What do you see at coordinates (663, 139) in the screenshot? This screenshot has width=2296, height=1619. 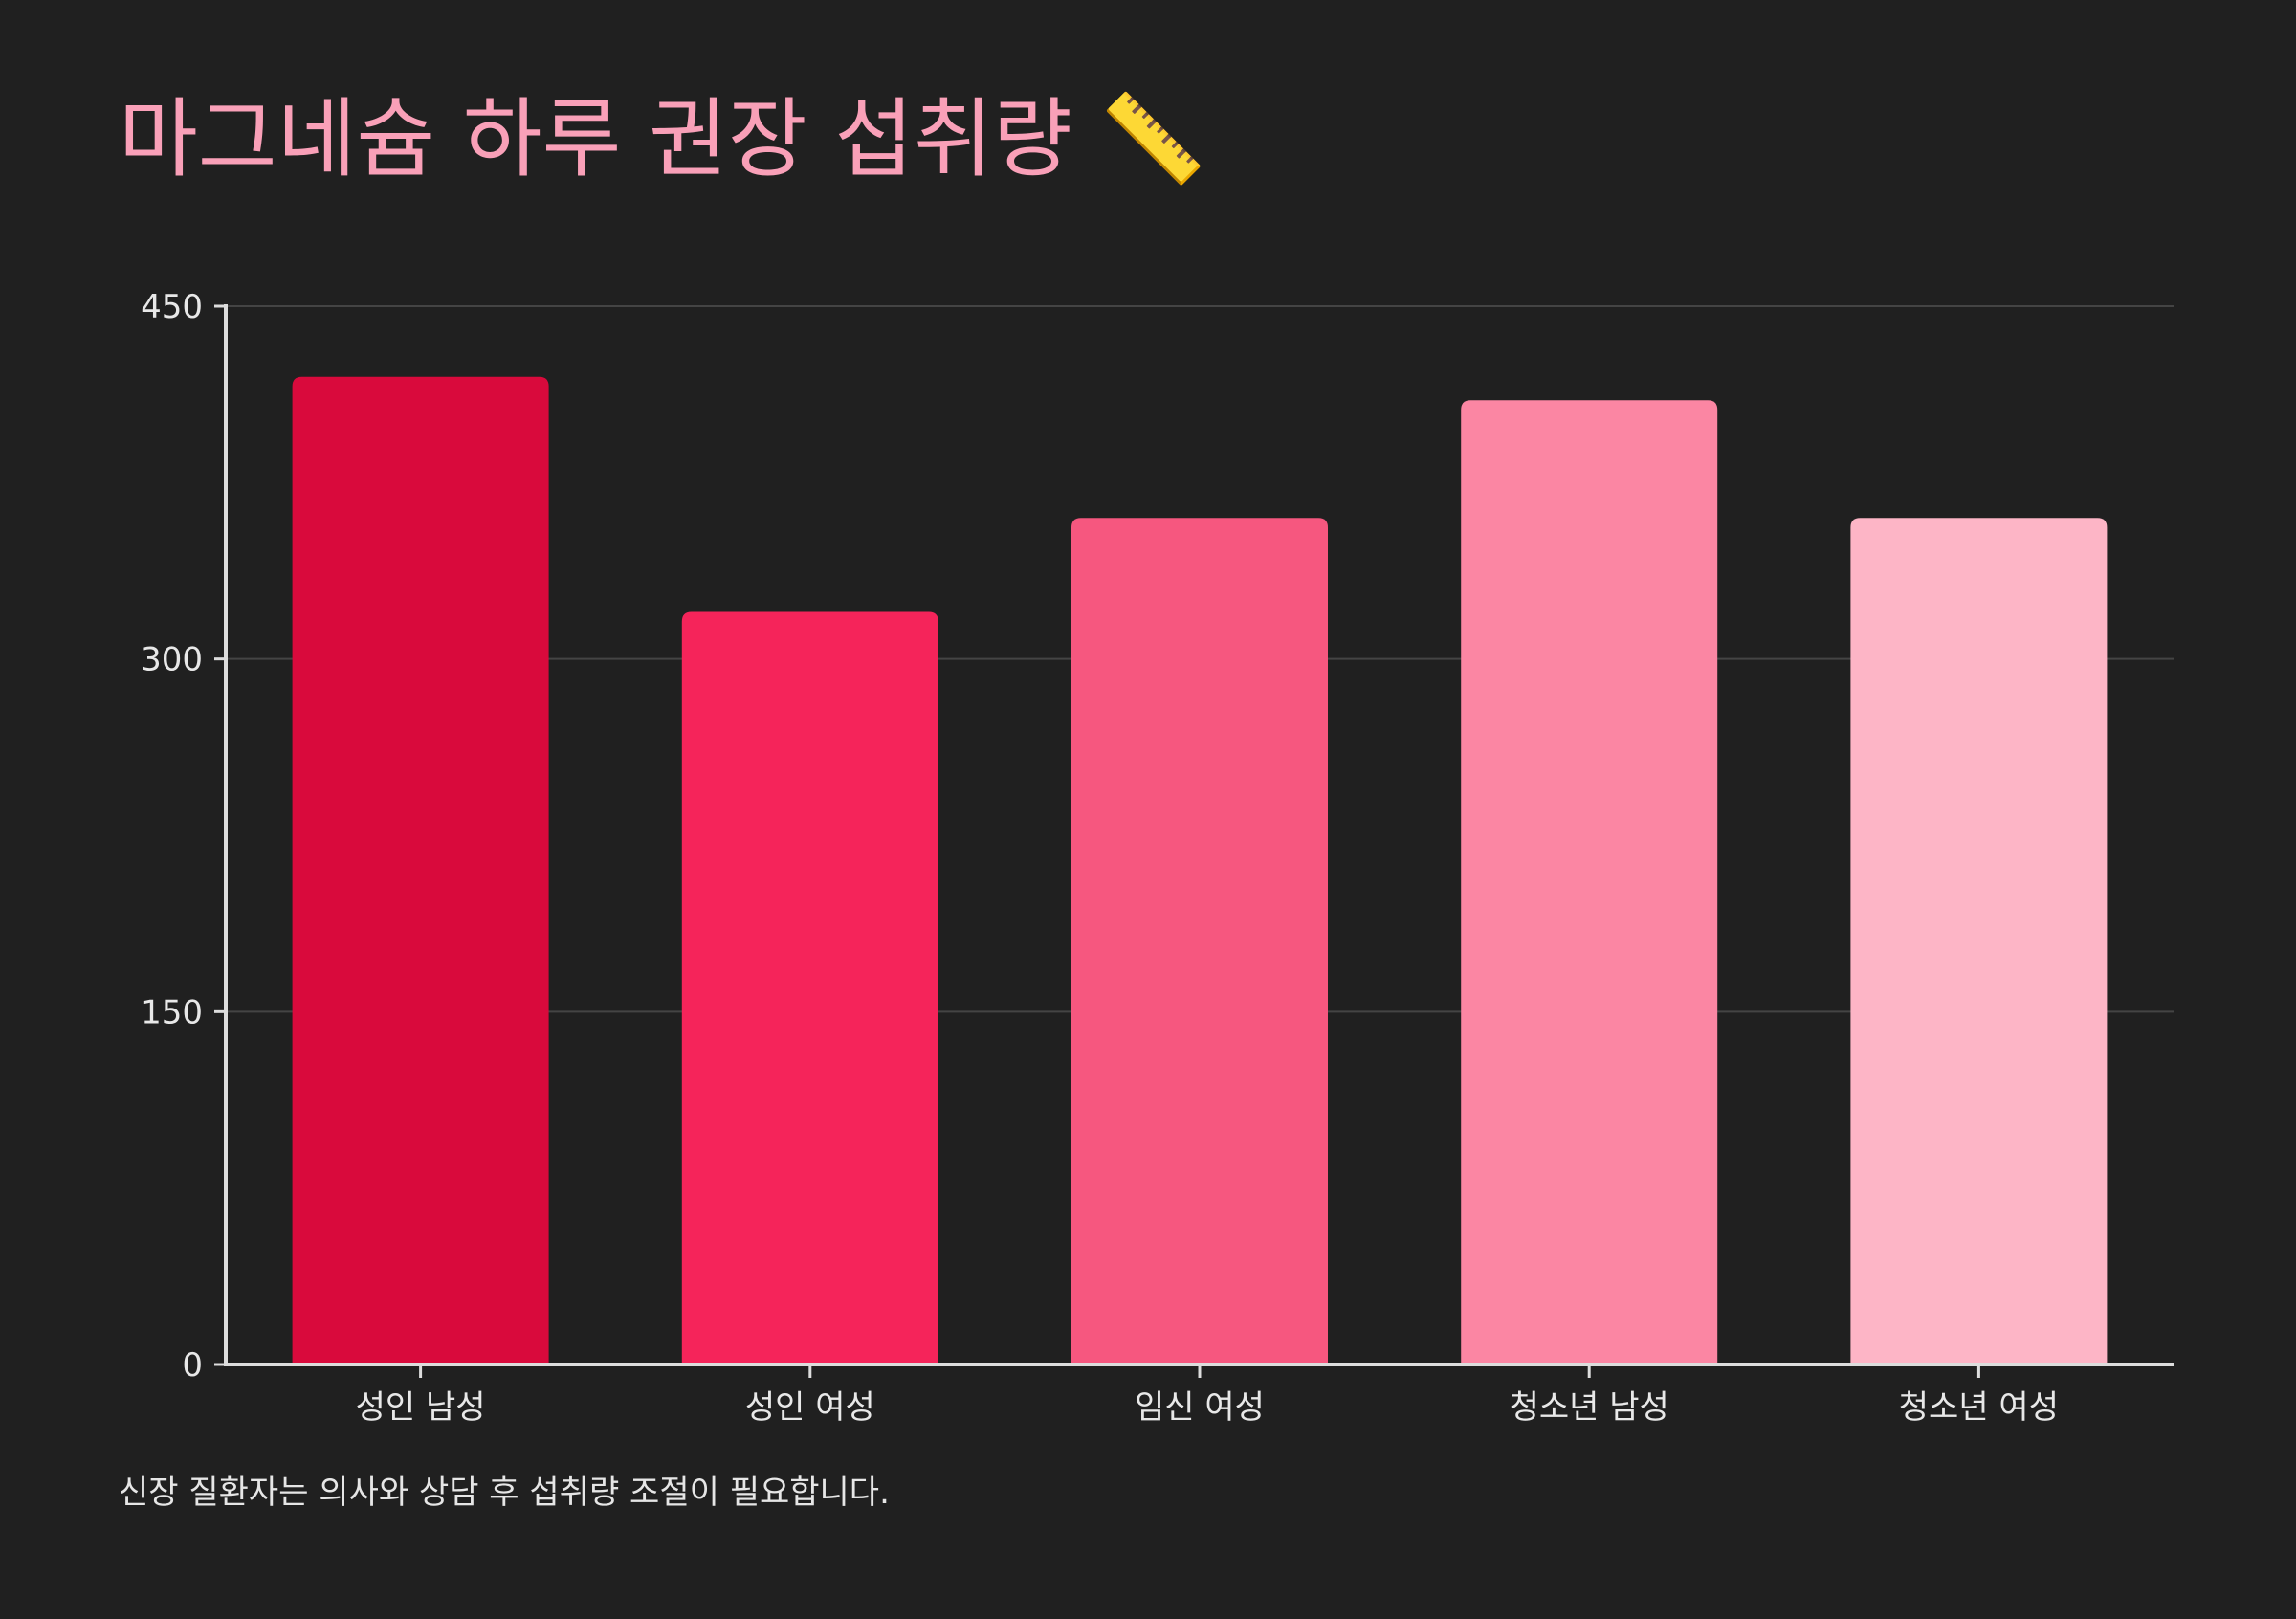 I see `chart-title: 마그네슘 하루 권장 섭취량 📏` at bounding box center [663, 139].